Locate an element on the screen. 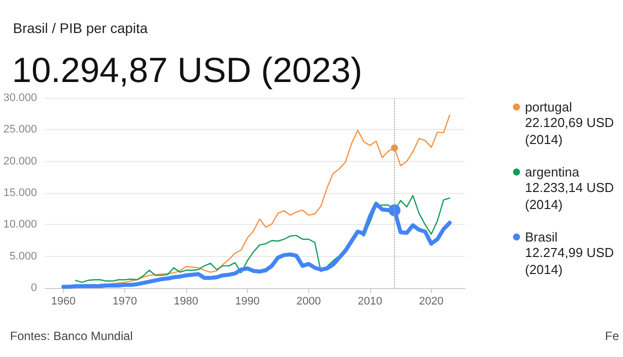 The width and height of the screenshot is (623, 357). text: 12.233,14 USD (2014) is located at coordinates (569, 196).